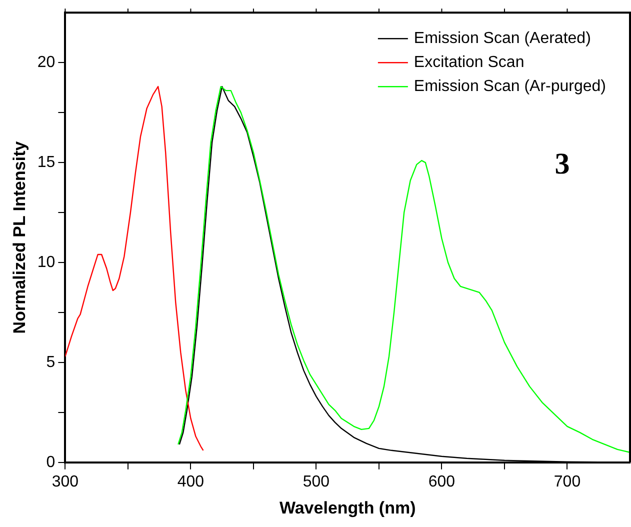 This screenshot has height=527, width=631. I want to click on x-tick-label: 500, so click(316, 481).